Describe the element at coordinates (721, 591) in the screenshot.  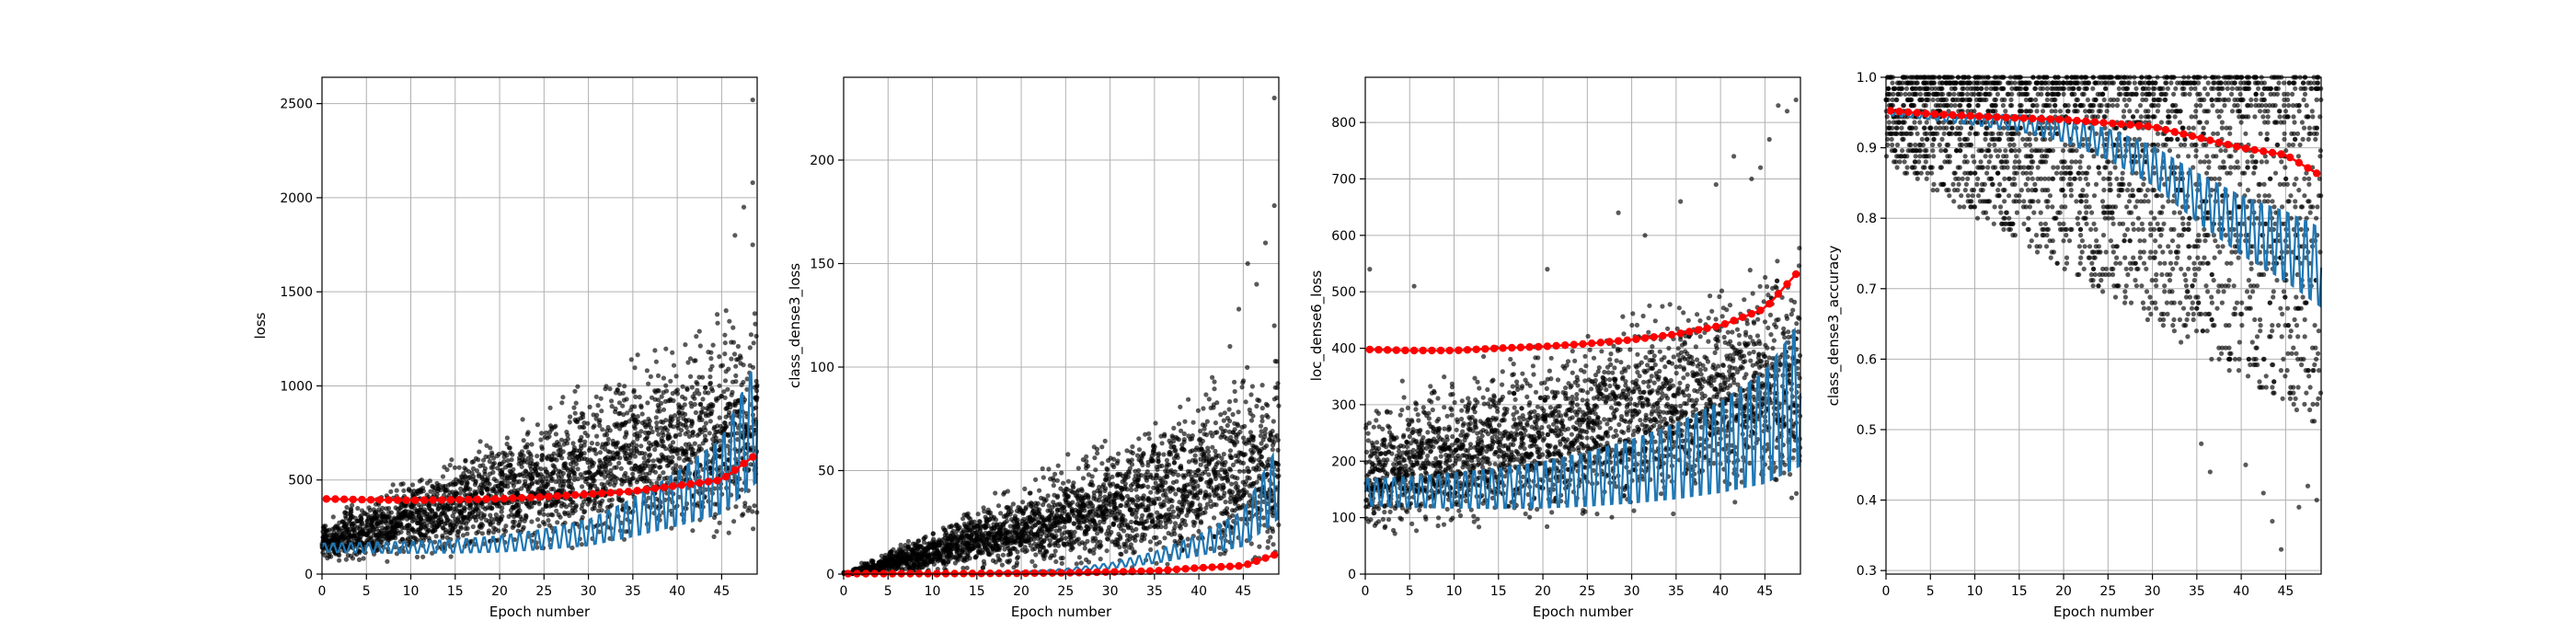
I see `x-tick-label: 45` at that location.